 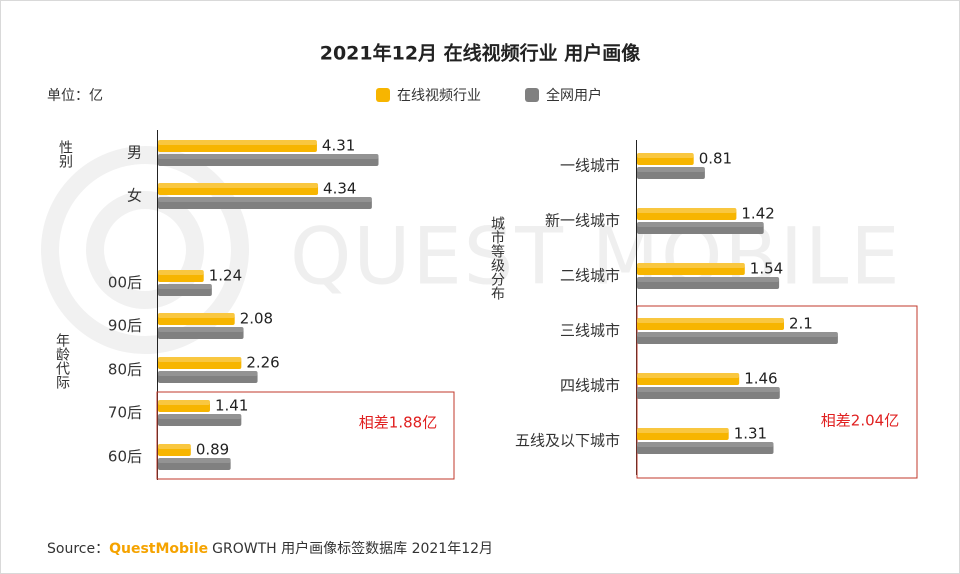 I want to click on chart-title: 2021年12月 在线视频行业 用户画像, so click(x=481, y=53).